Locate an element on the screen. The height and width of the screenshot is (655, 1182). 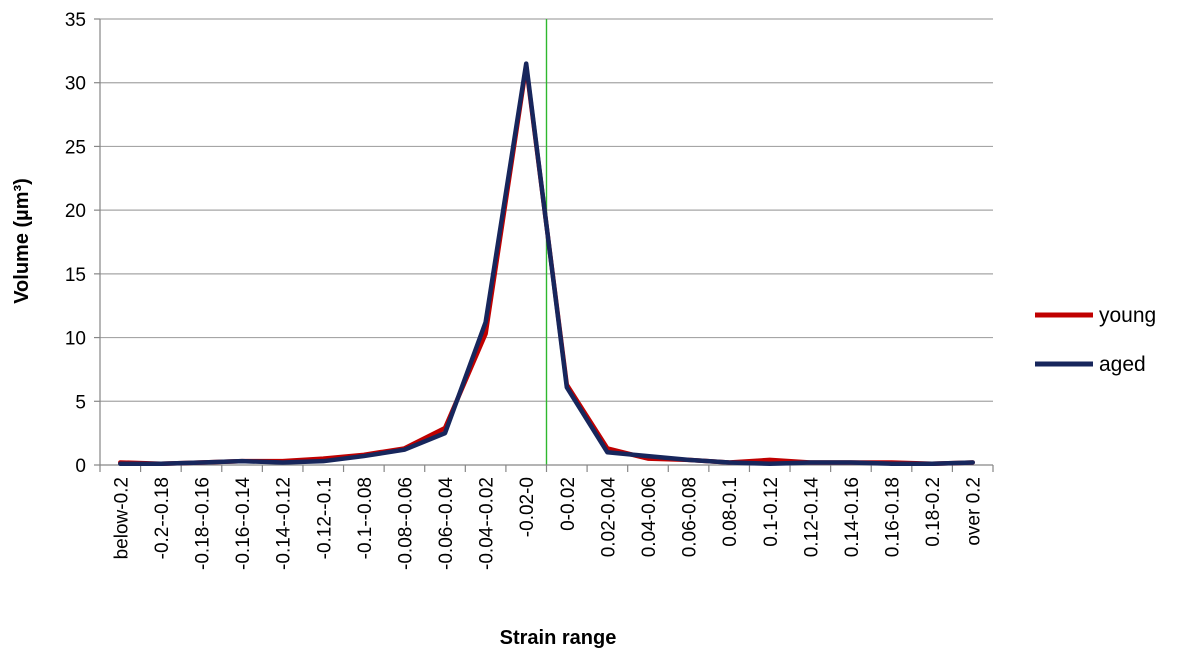
x-tick-label: 0.08-0.1 is located at coordinates (730, 512).